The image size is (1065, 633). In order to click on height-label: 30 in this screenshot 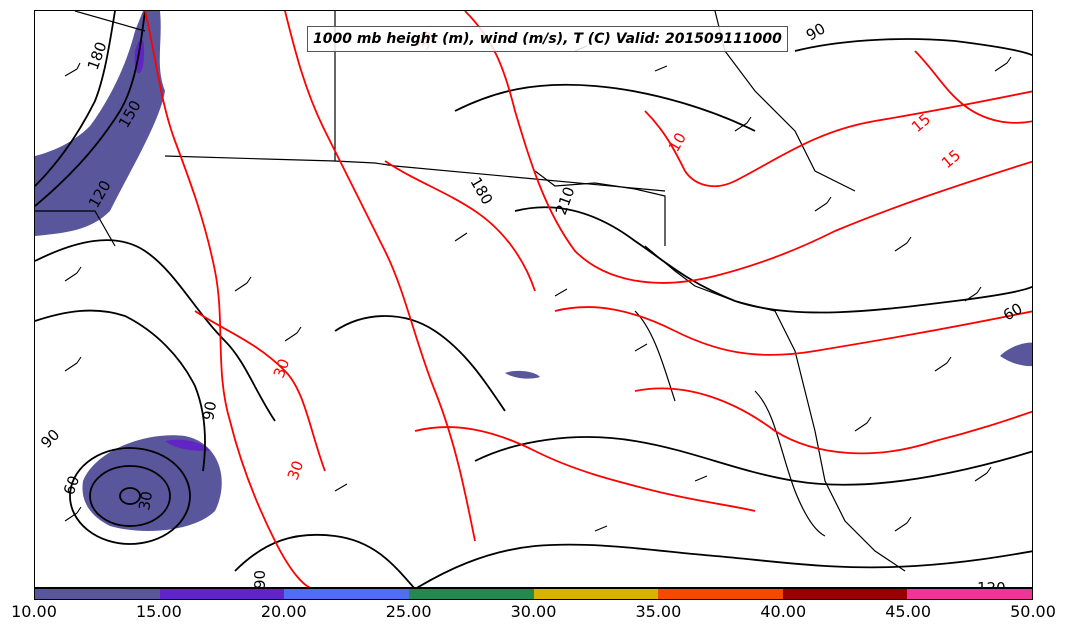, I will do `click(145, 501)`.